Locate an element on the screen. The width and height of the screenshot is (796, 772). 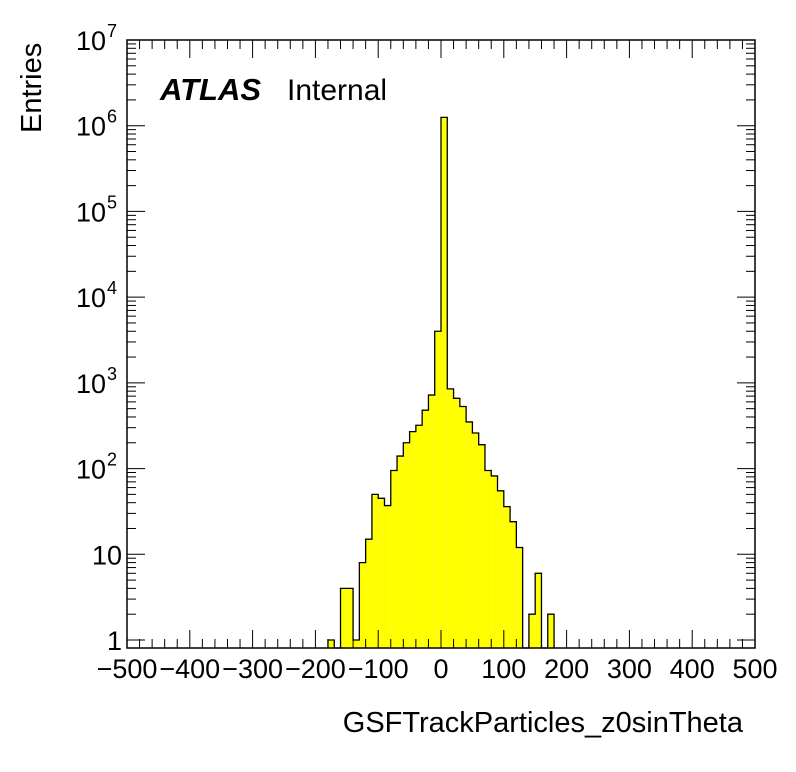
y-tick-exponent: 7 is located at coordinates (112, 31).